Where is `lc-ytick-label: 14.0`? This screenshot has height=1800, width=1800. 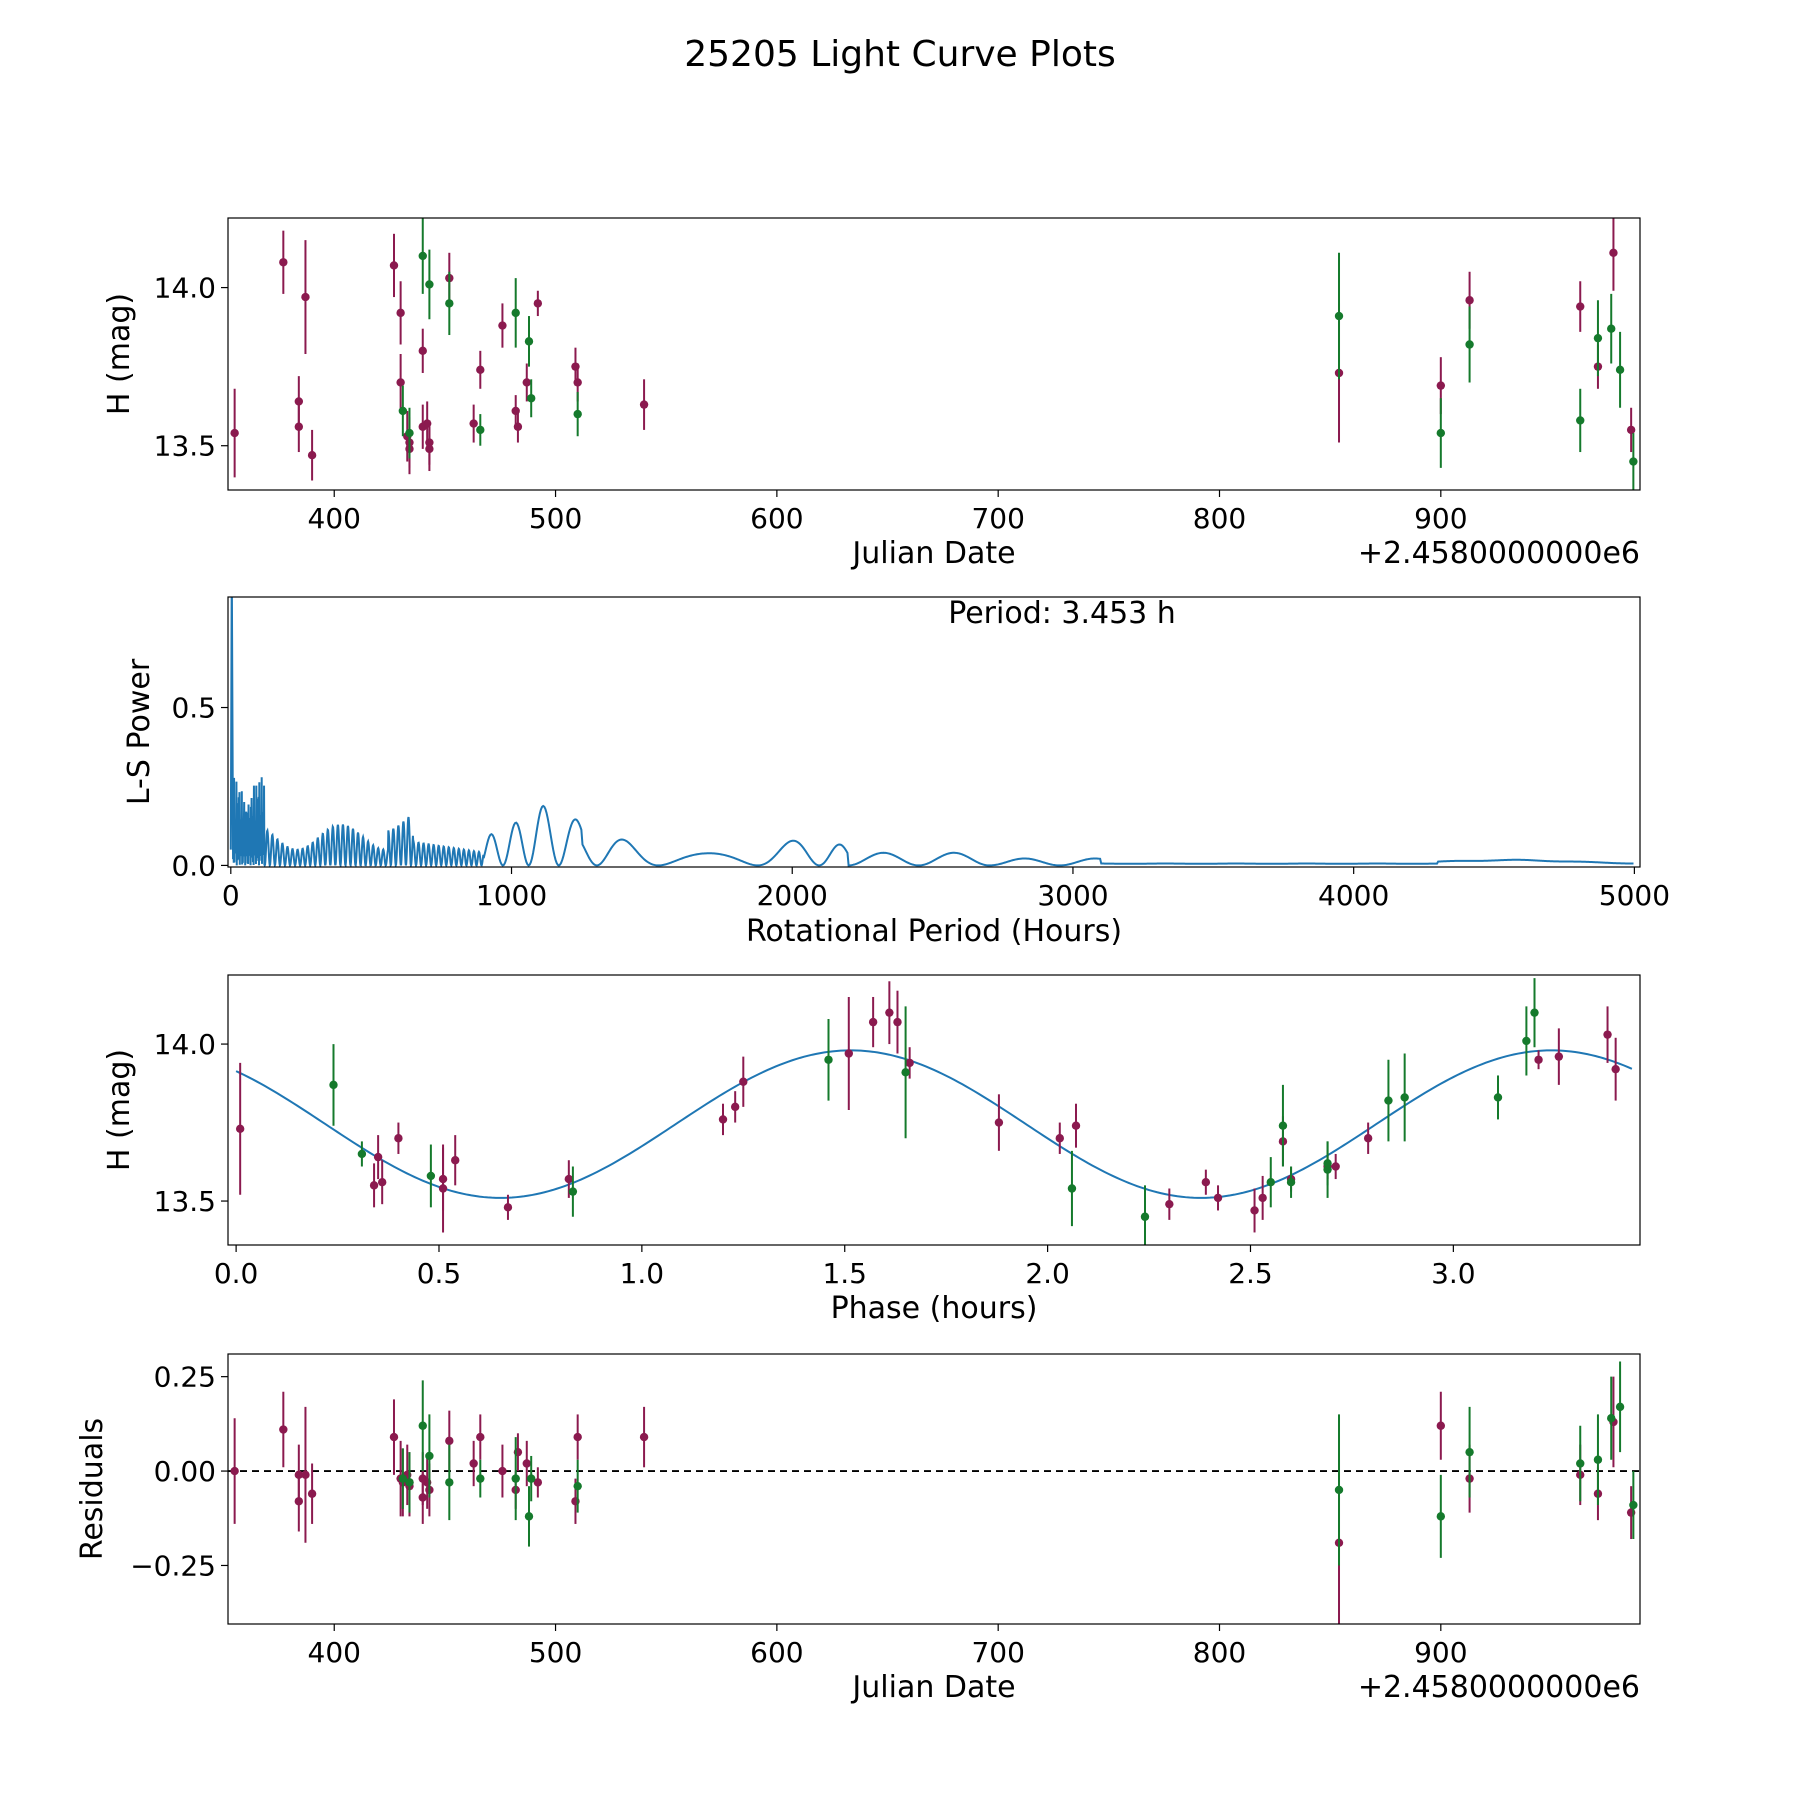 lc-ytick-label: 14.0 is located at coordinates (185, 288).